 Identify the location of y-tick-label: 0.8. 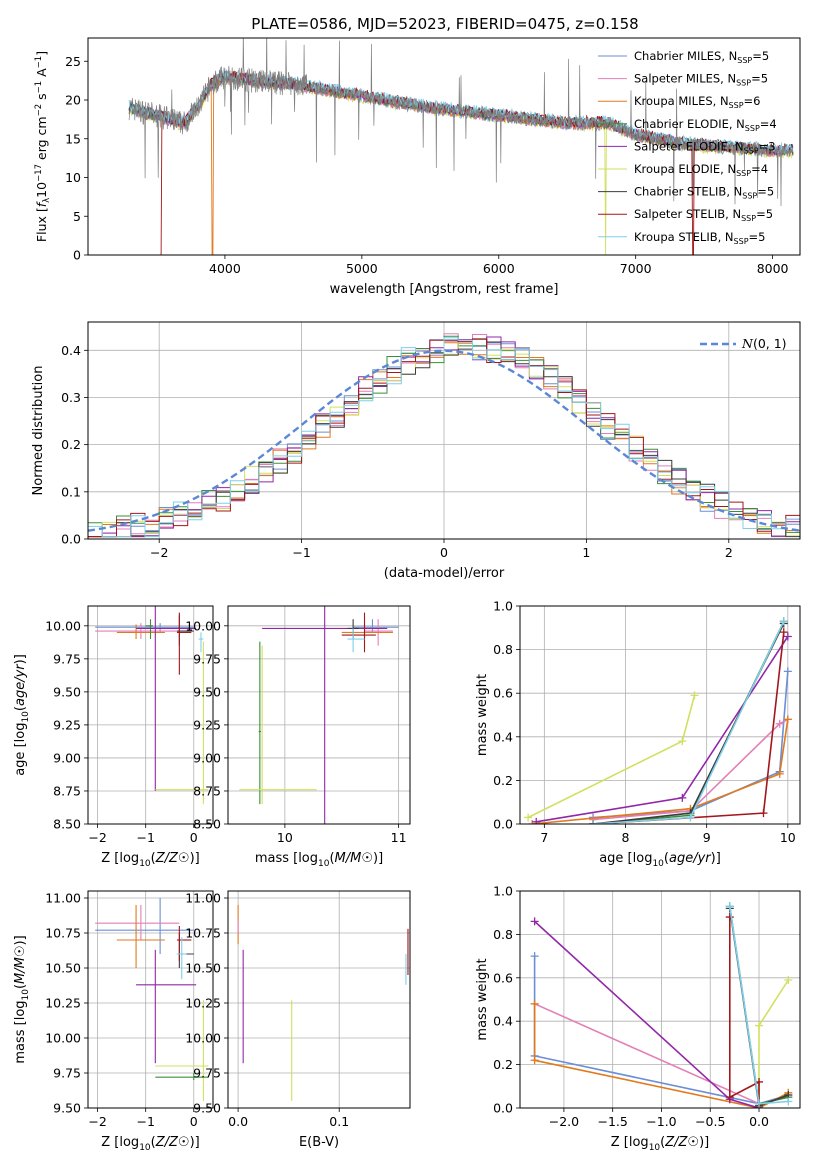
(503, 649).